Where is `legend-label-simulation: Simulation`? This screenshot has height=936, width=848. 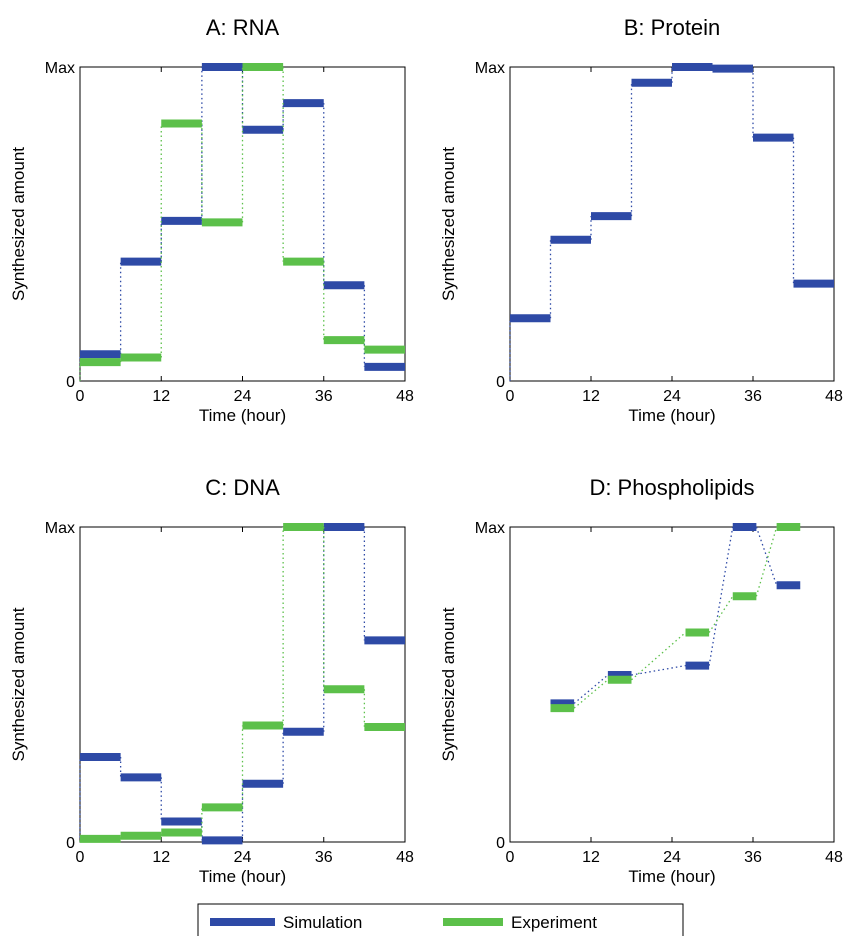
legend-label-simulation: Simulation is located at coordinates (322, 922).